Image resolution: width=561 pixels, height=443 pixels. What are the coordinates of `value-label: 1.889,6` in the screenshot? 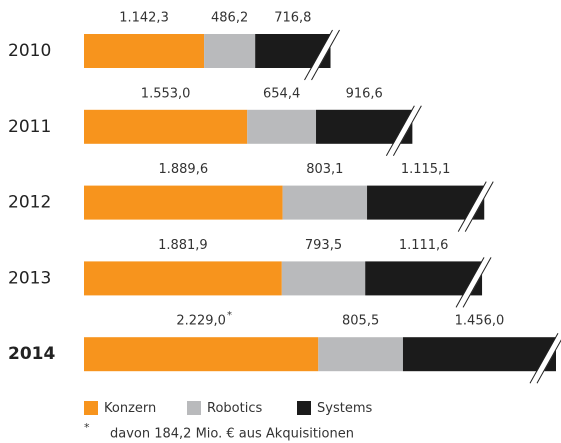 It's located at (183, 169).